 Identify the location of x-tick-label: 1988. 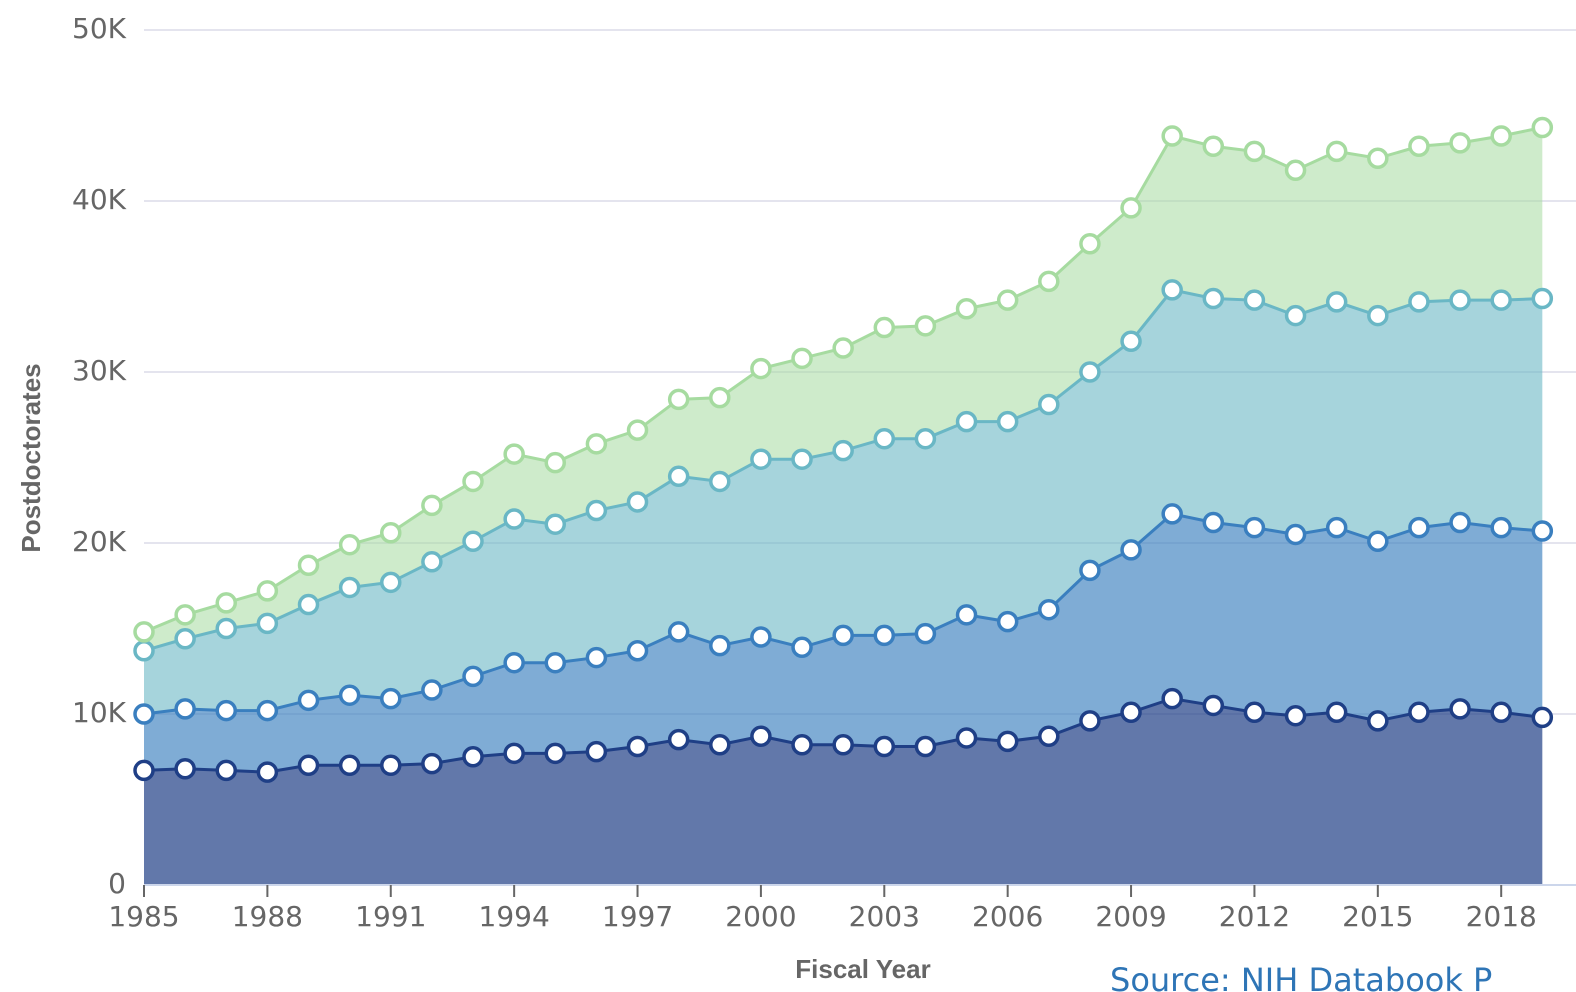
(267, 916).